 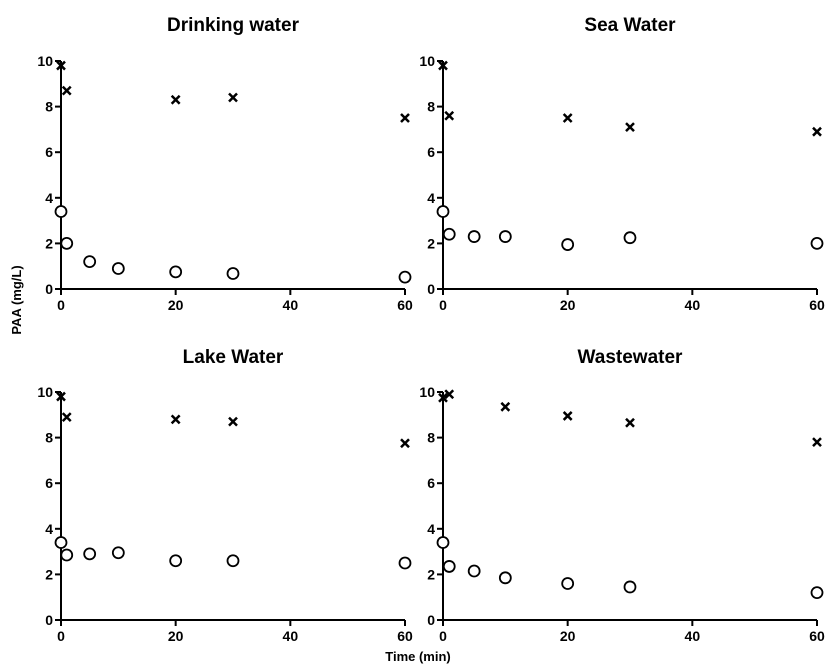 What do you see at coordinates (630, 25) in the screenshot?
I see `chart-title: Sea Water` at bounding box center [630, 25].